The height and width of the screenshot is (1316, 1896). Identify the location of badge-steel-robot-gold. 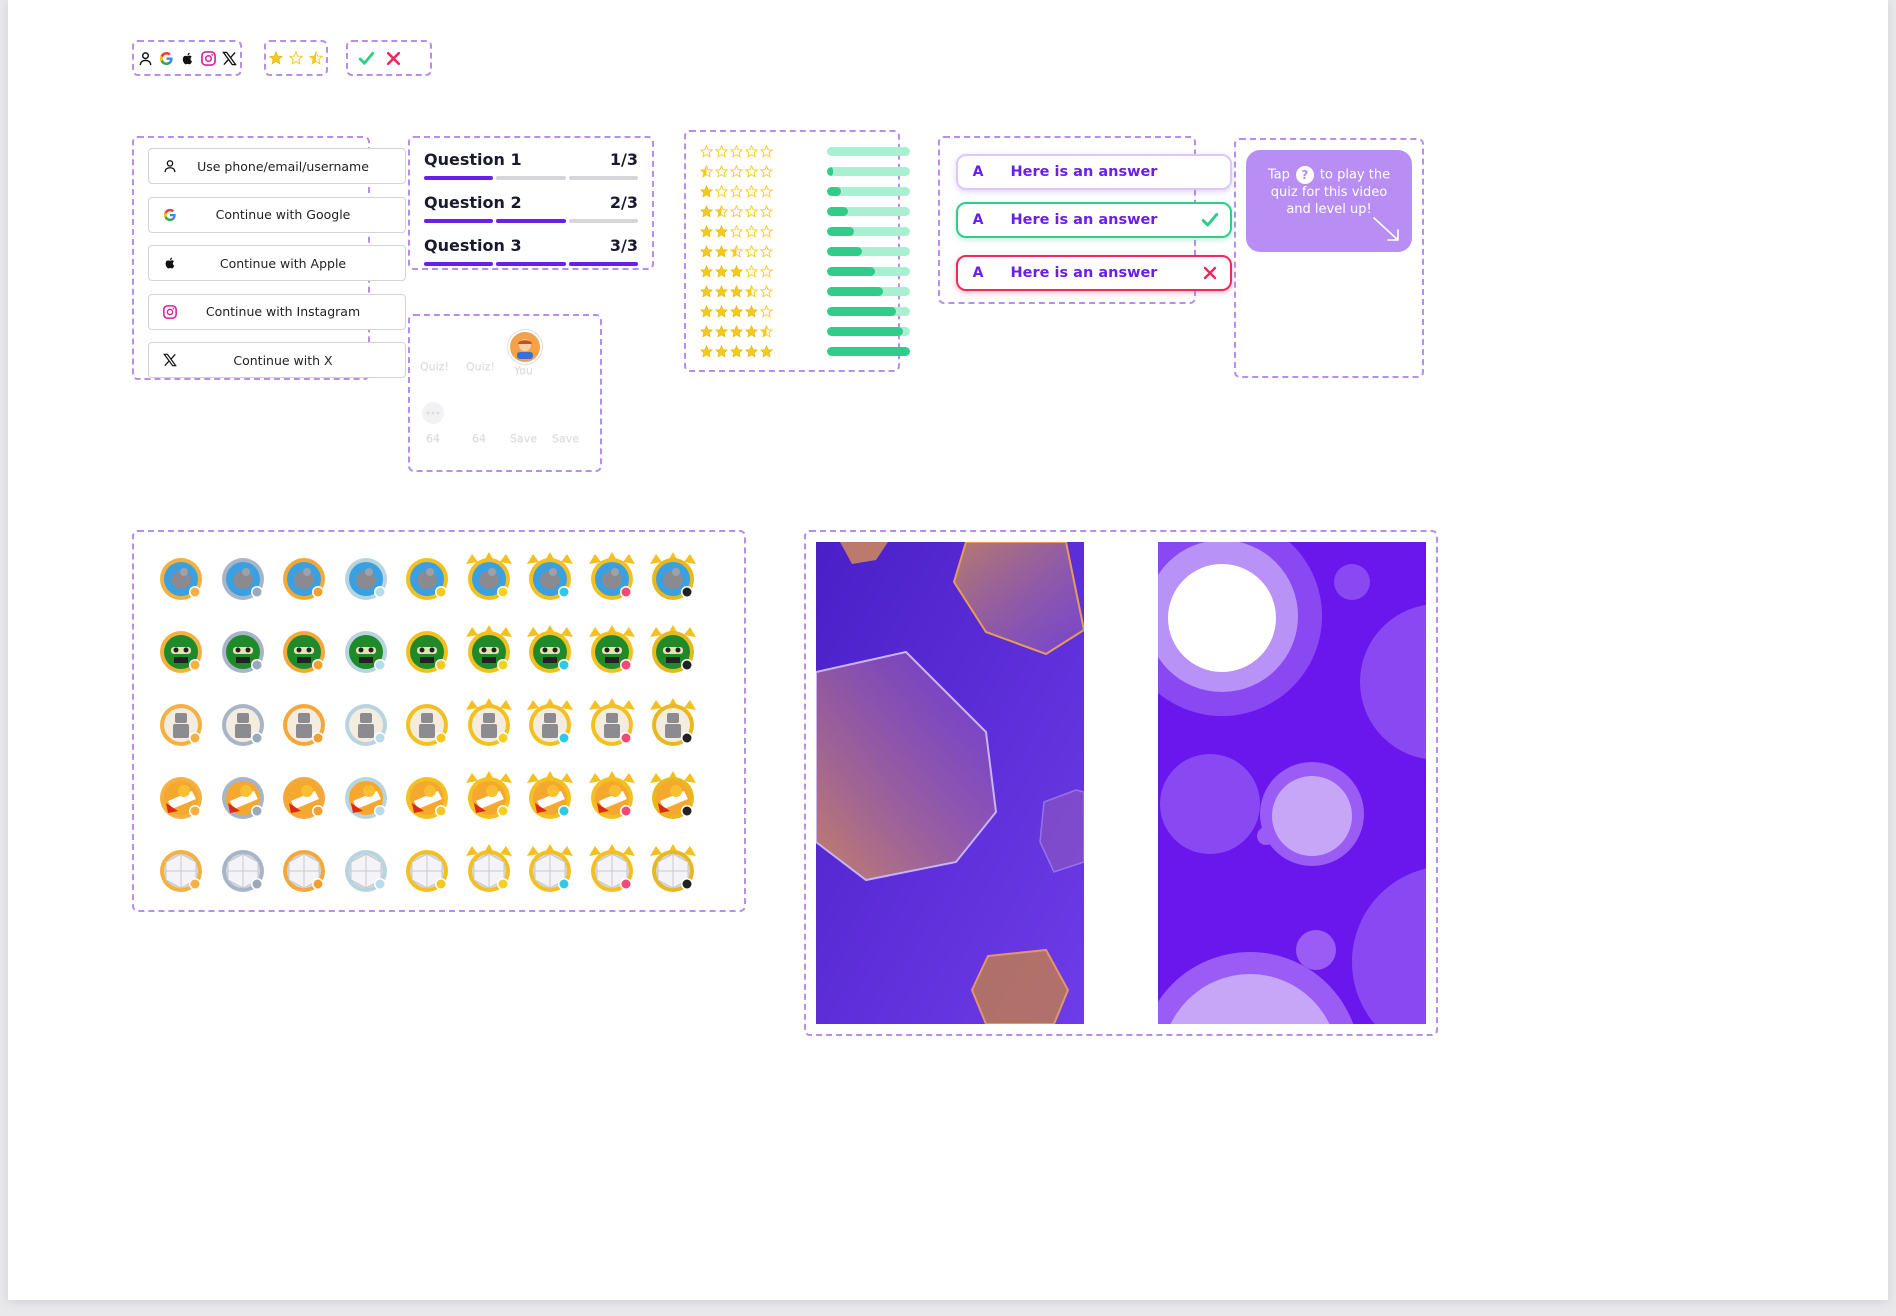
(304, 723).